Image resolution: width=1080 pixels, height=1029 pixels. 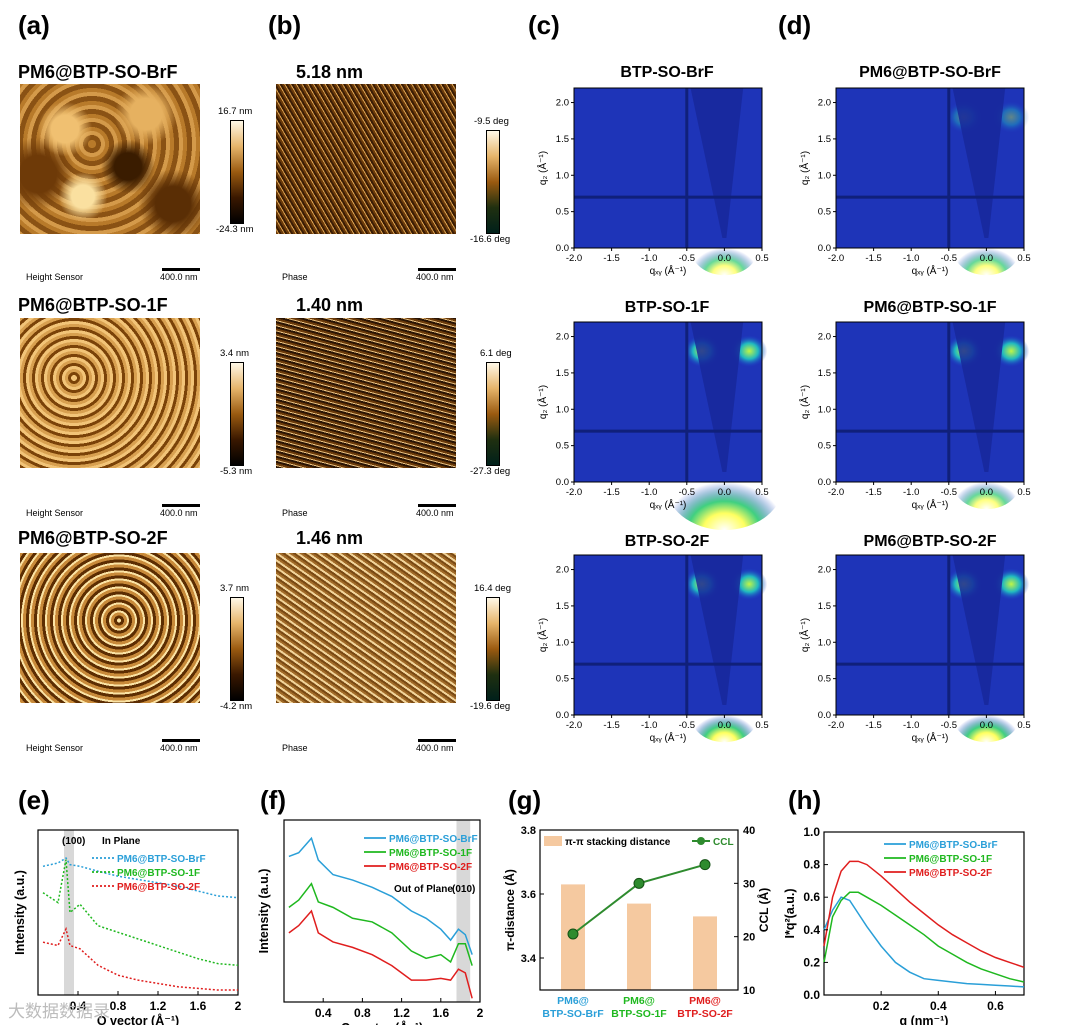 What do you see at coordinates (761, 258) in the screenshot?
I see `giwaxs-x-tick-label: 0.5` at bounding box center [761, 258].